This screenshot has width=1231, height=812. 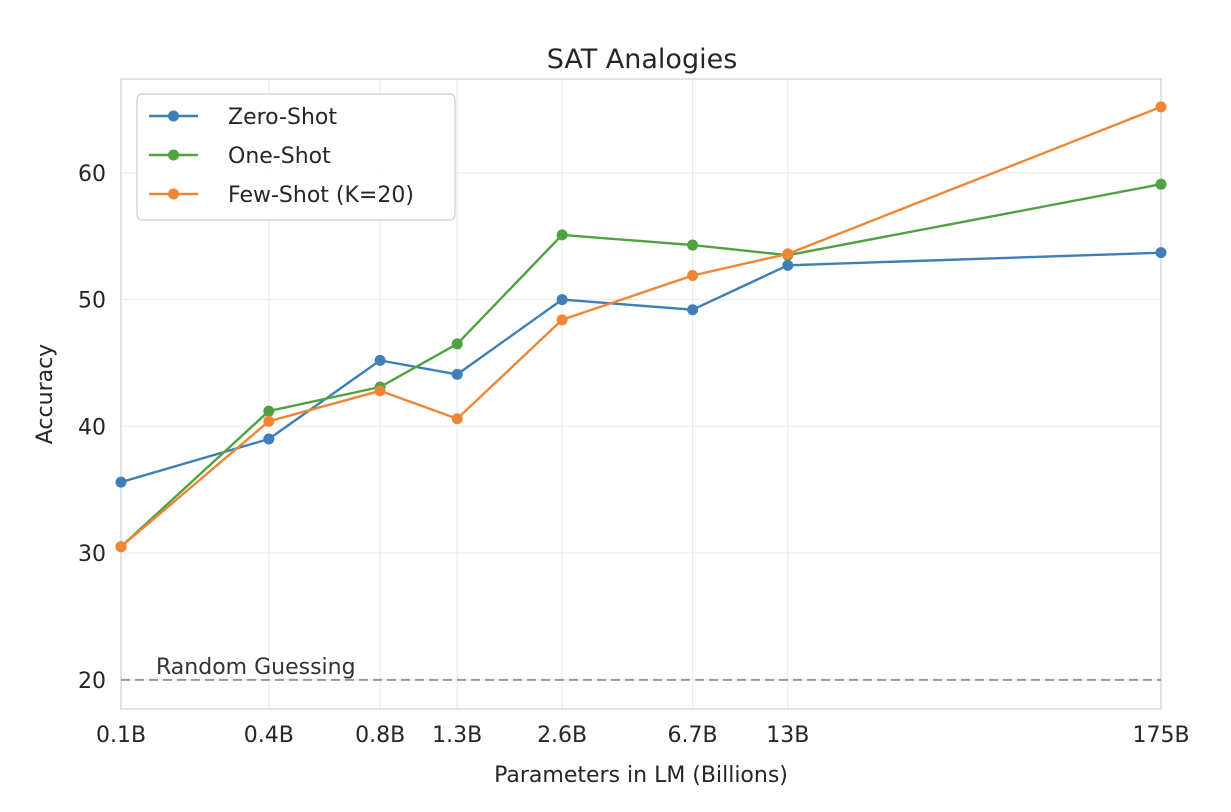 I want to click on y-tick-label: 60, so click(x=92, y=174).